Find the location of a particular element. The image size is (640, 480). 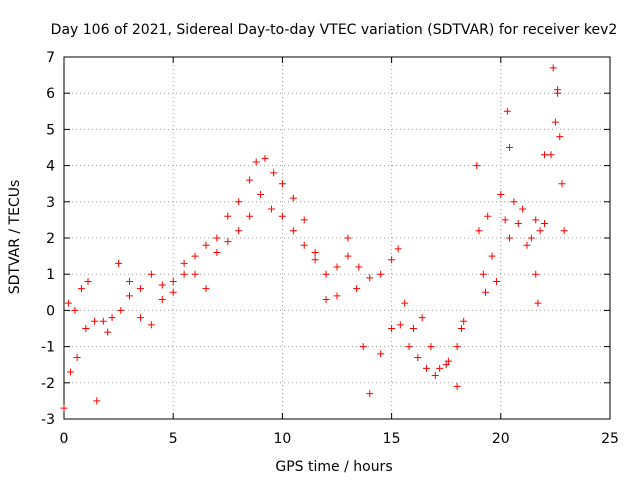

y-axis-label: SDTVAR / TECUs is located at coordinates (15, 237).